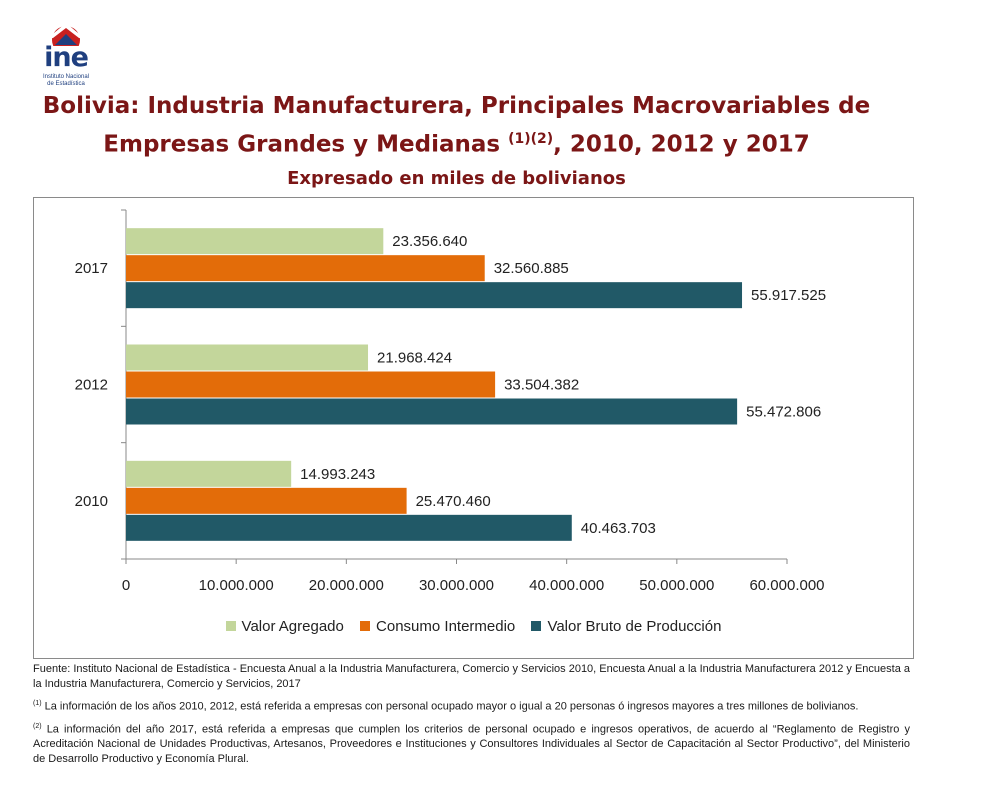 The height and width of the screenshot is (811, 987). Describe the element at coordinates (66, 84) in the screenshot. I see `logo-subtitle-line2: de Estadística` at that location.